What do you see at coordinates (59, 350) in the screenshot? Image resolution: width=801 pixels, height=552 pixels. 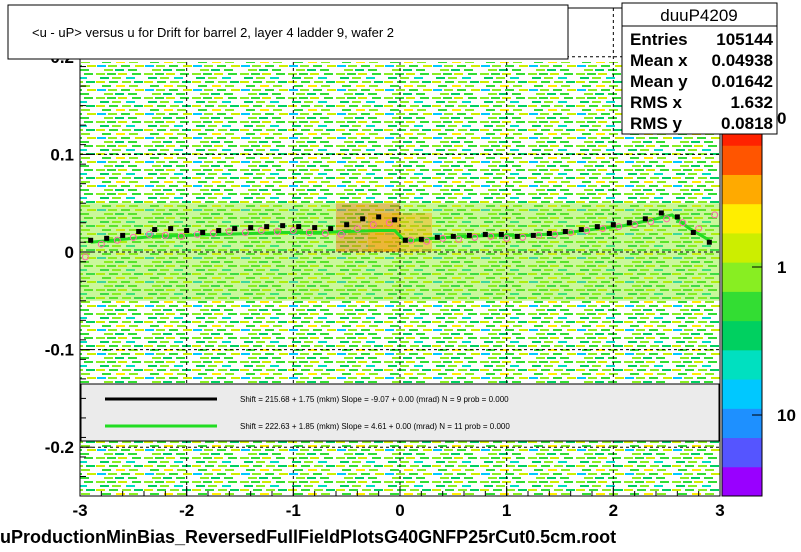 I see `y-tick-label-1: -0.1` at bounding box center [59, 350].